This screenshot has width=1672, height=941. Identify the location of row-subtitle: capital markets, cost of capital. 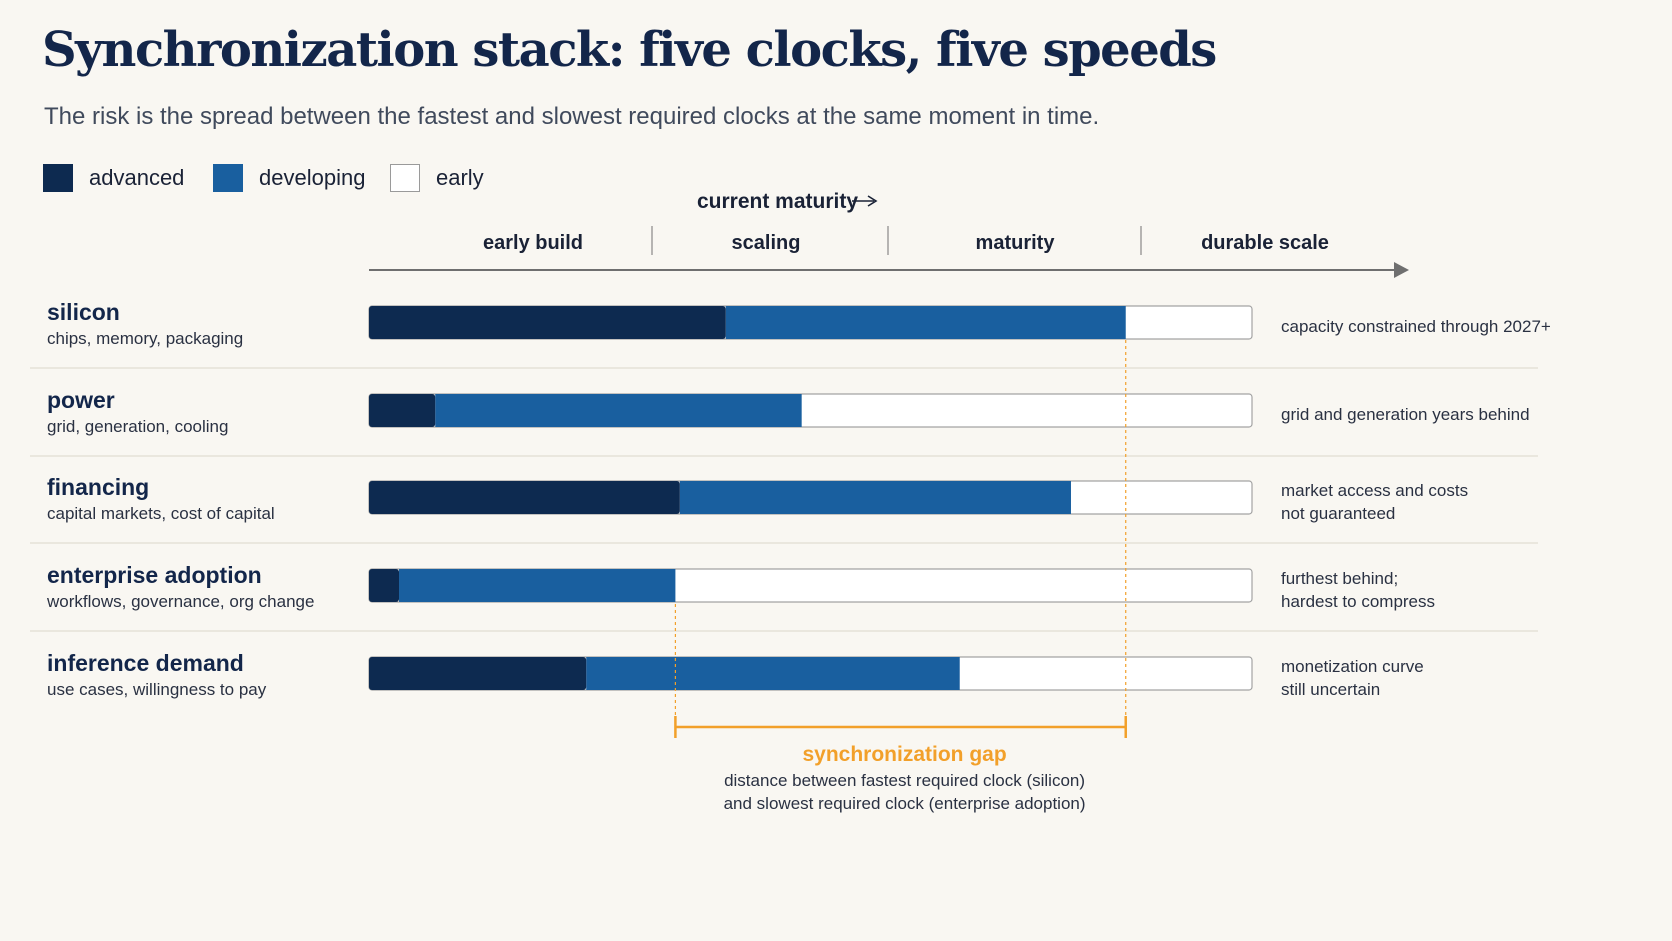
(161, 513).